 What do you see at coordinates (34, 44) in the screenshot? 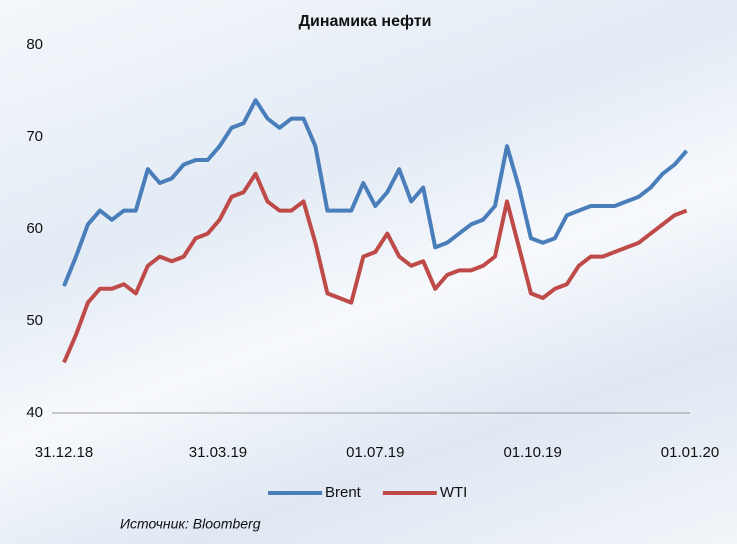
I see `y-tick-label: 80` at bounding box center [34, 44].